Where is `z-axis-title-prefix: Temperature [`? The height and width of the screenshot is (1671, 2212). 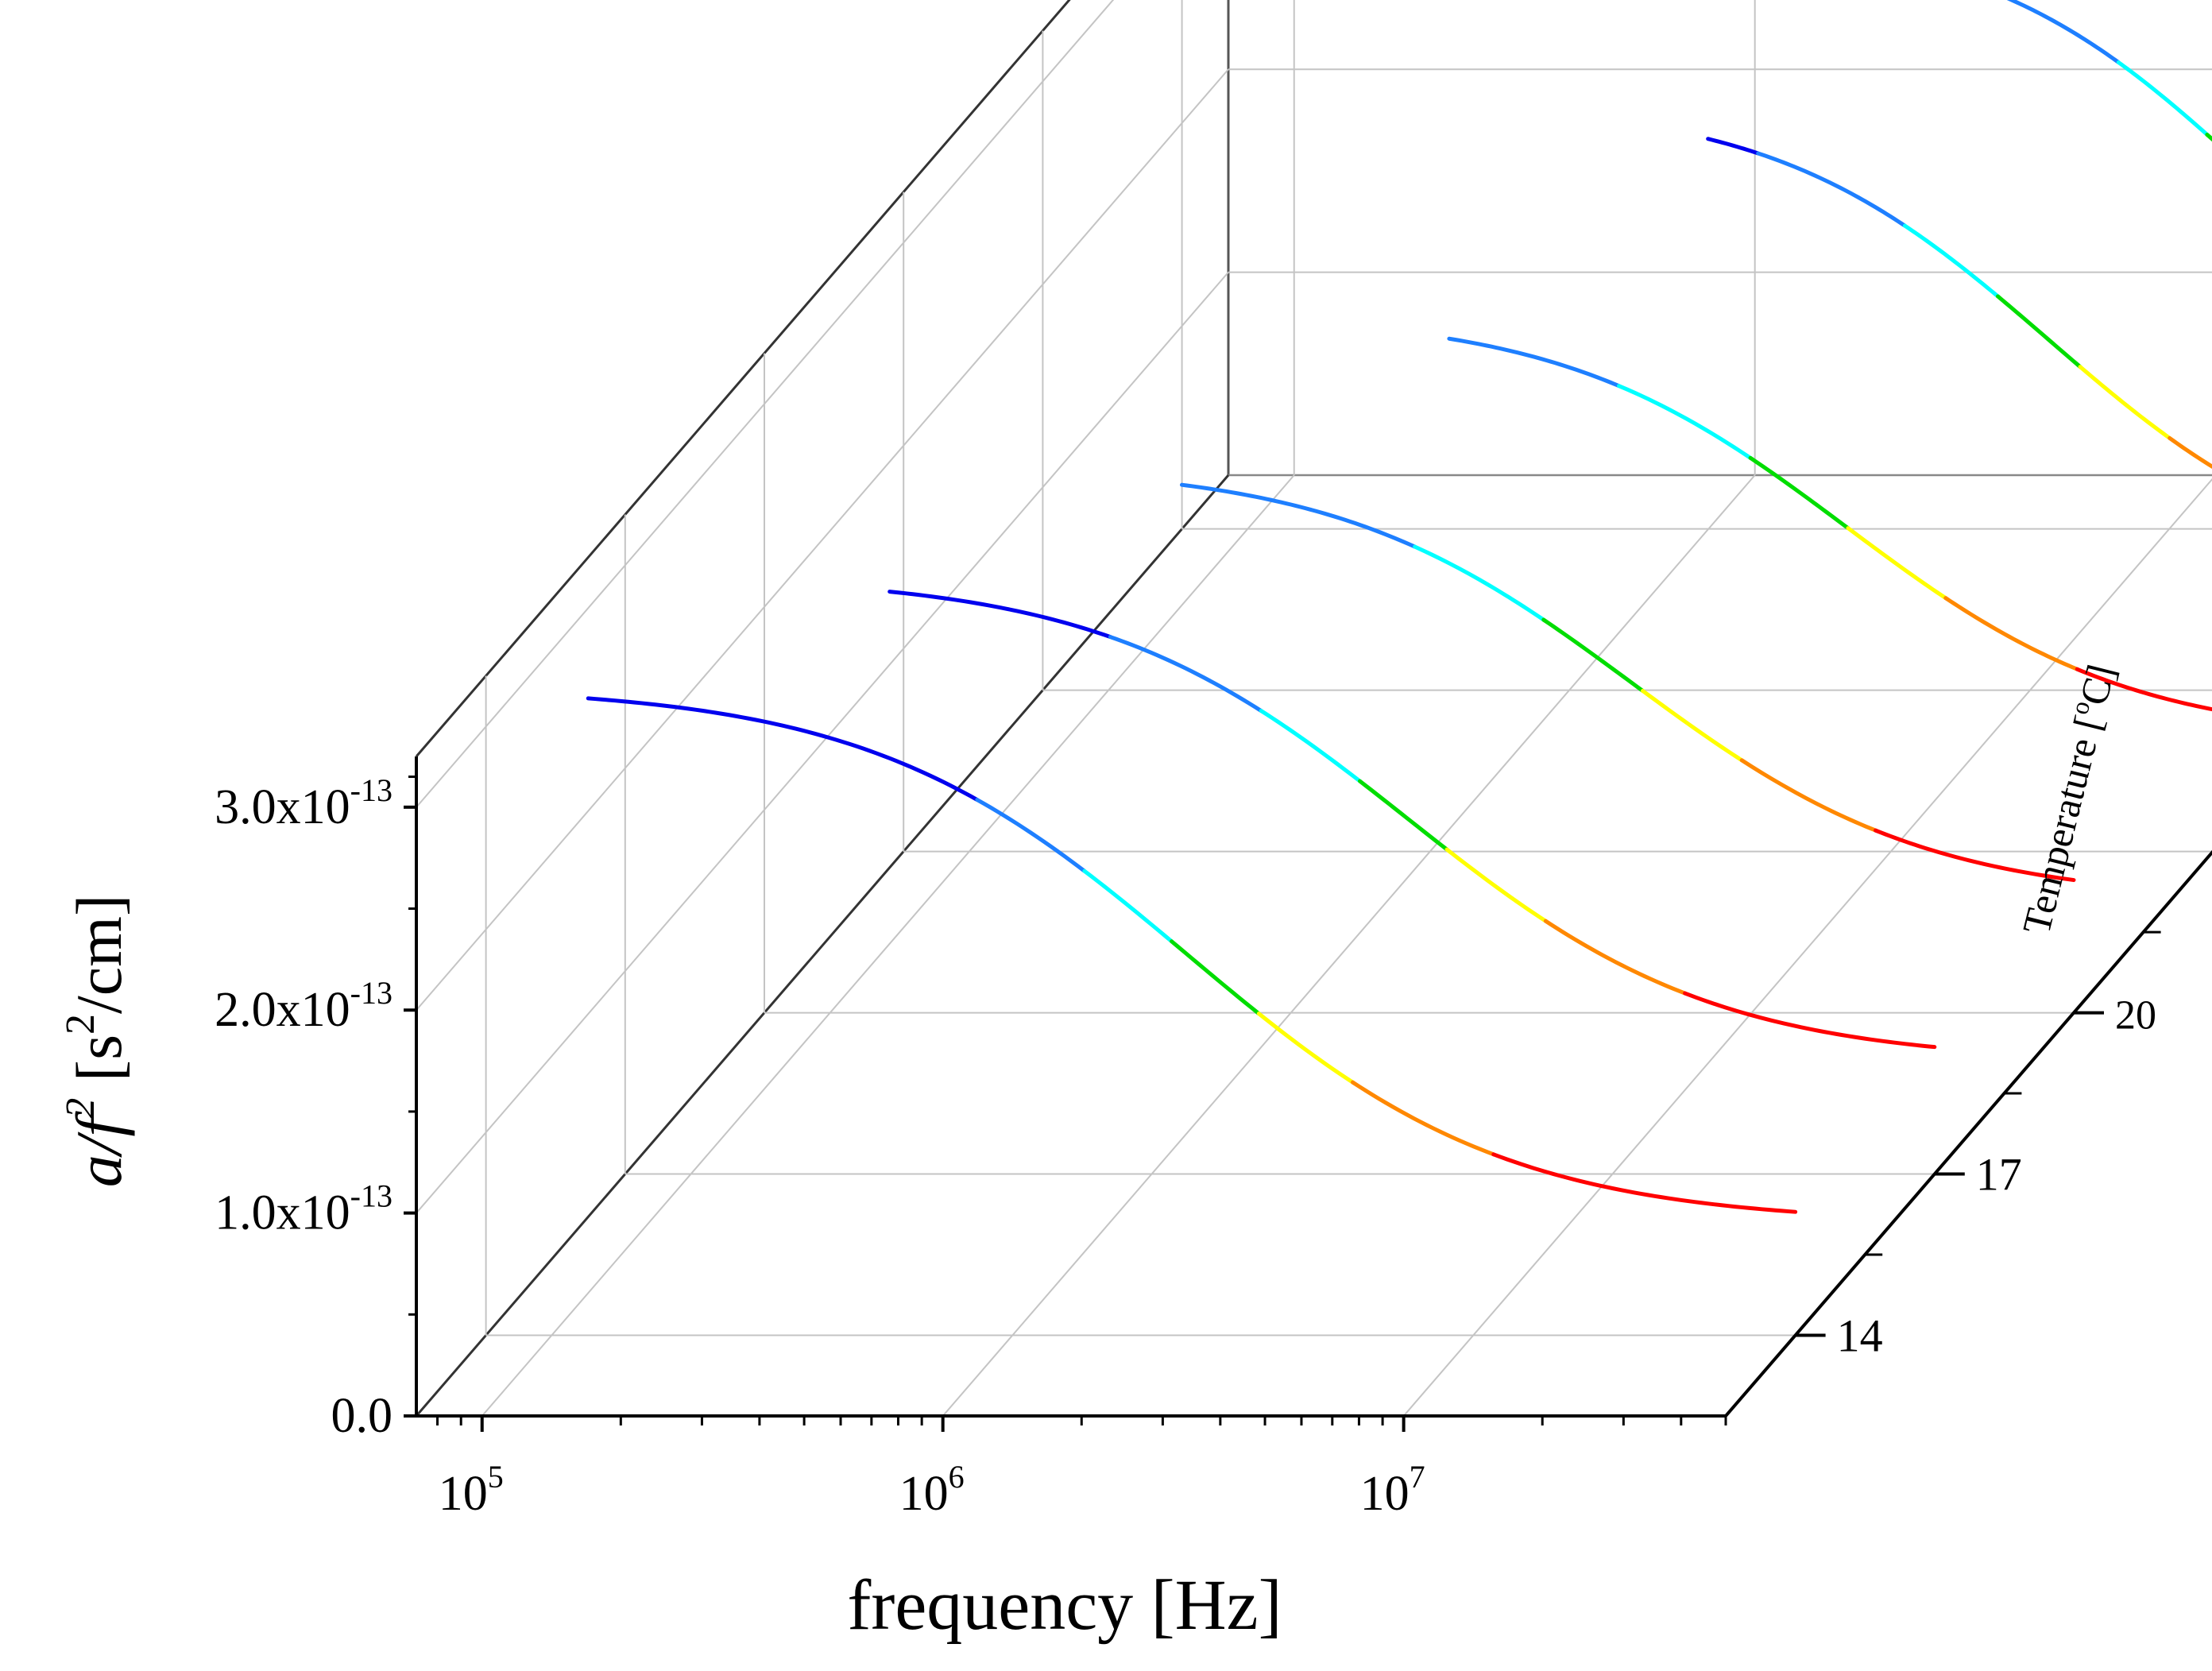
z-axis-title-prefix: Temperature [ is located at coordinates (2061, 824).